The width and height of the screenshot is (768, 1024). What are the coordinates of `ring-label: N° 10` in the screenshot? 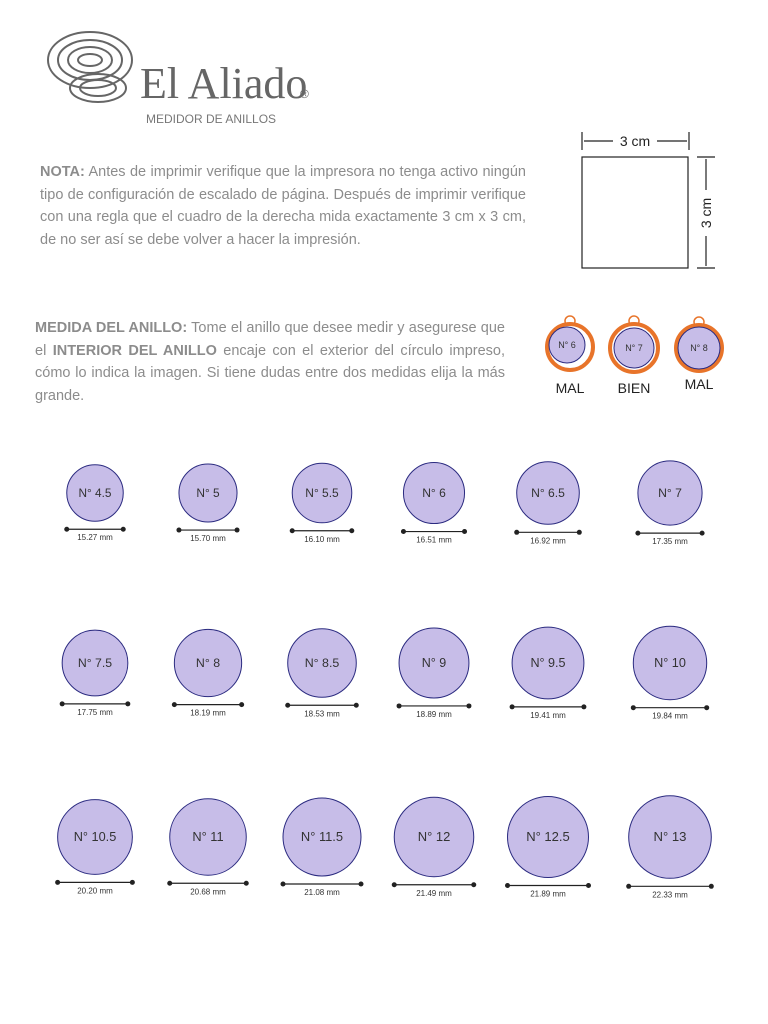 It's located at (670, 663).